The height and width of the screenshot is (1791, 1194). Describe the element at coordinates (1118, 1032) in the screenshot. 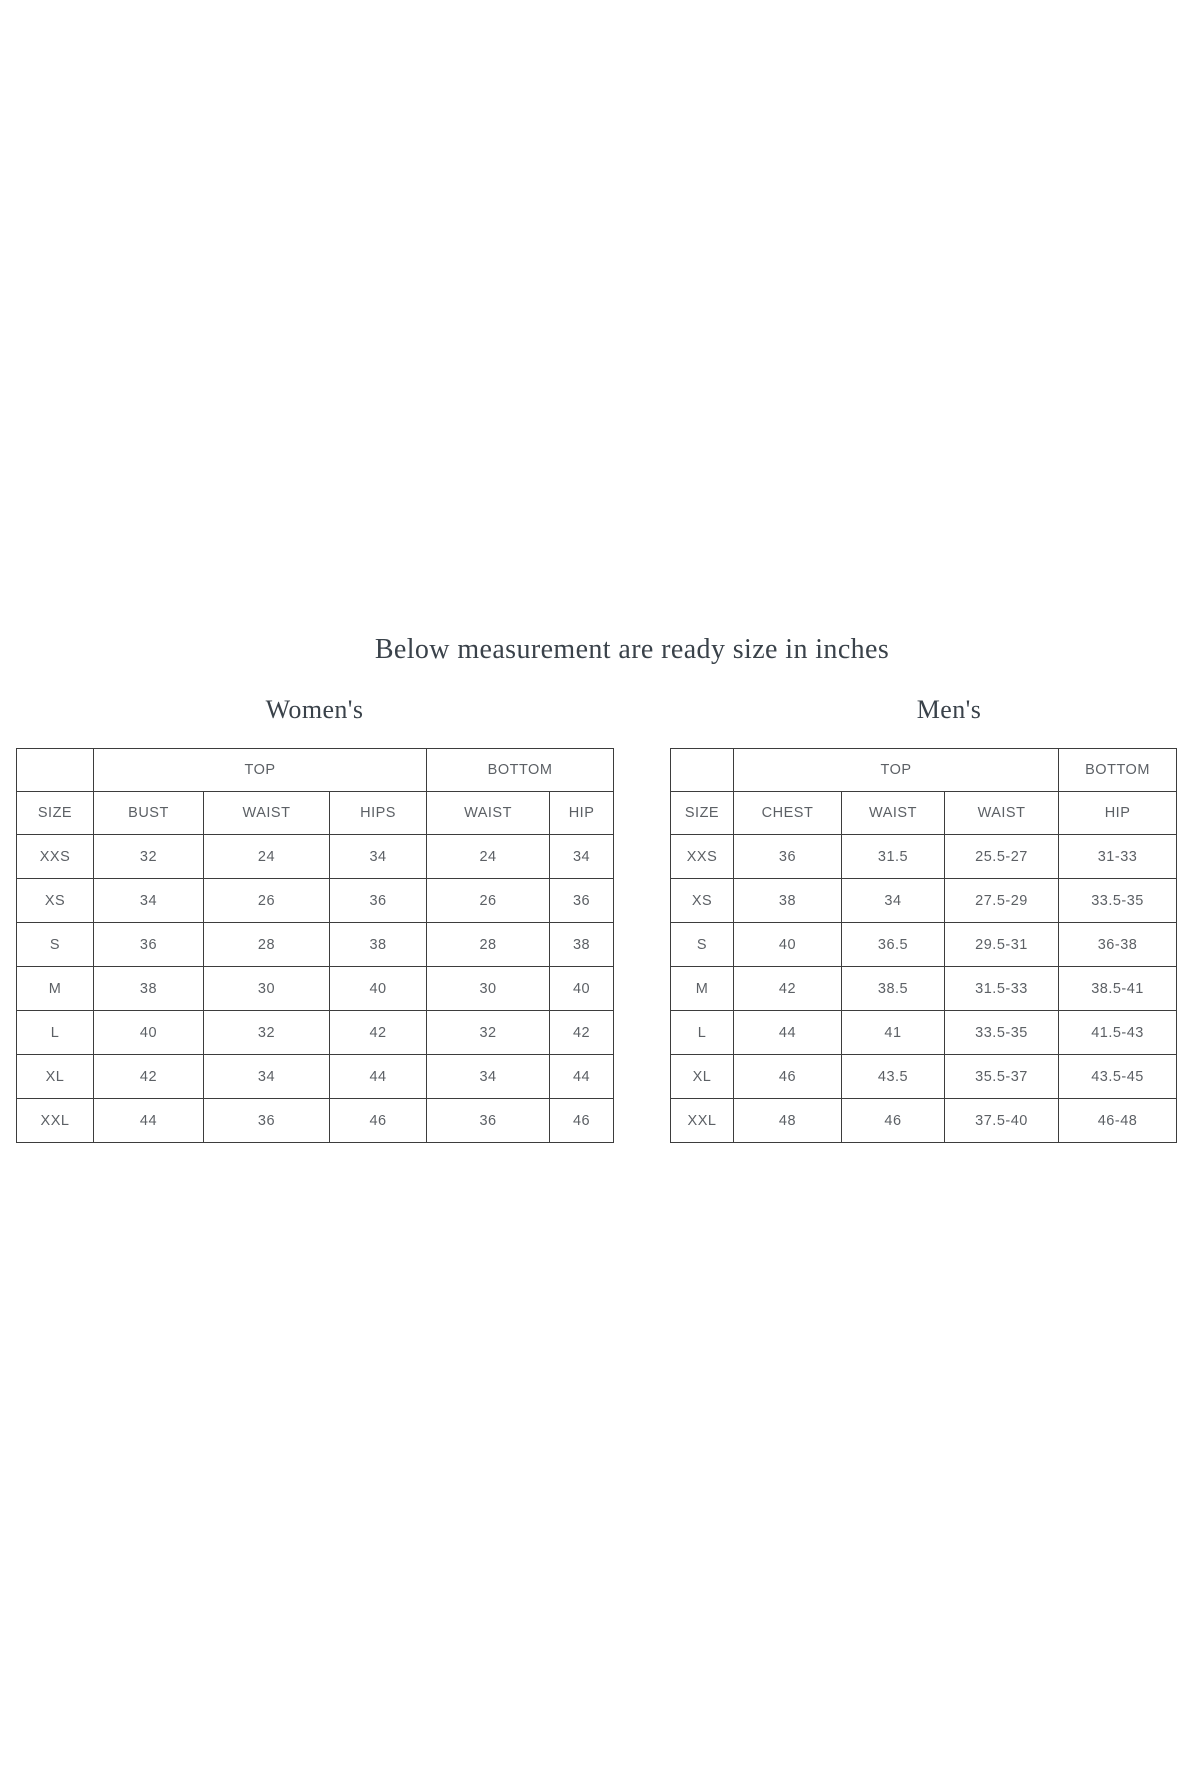

I see `measurement-value-cell: 41.5-43` at that location.